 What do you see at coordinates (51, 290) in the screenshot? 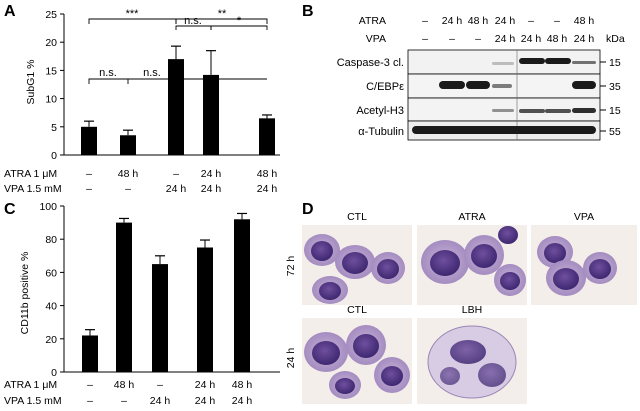
I see `panel-c-y-ticks: 0 20 40 60 80 100` at bounding box center [51, 290].